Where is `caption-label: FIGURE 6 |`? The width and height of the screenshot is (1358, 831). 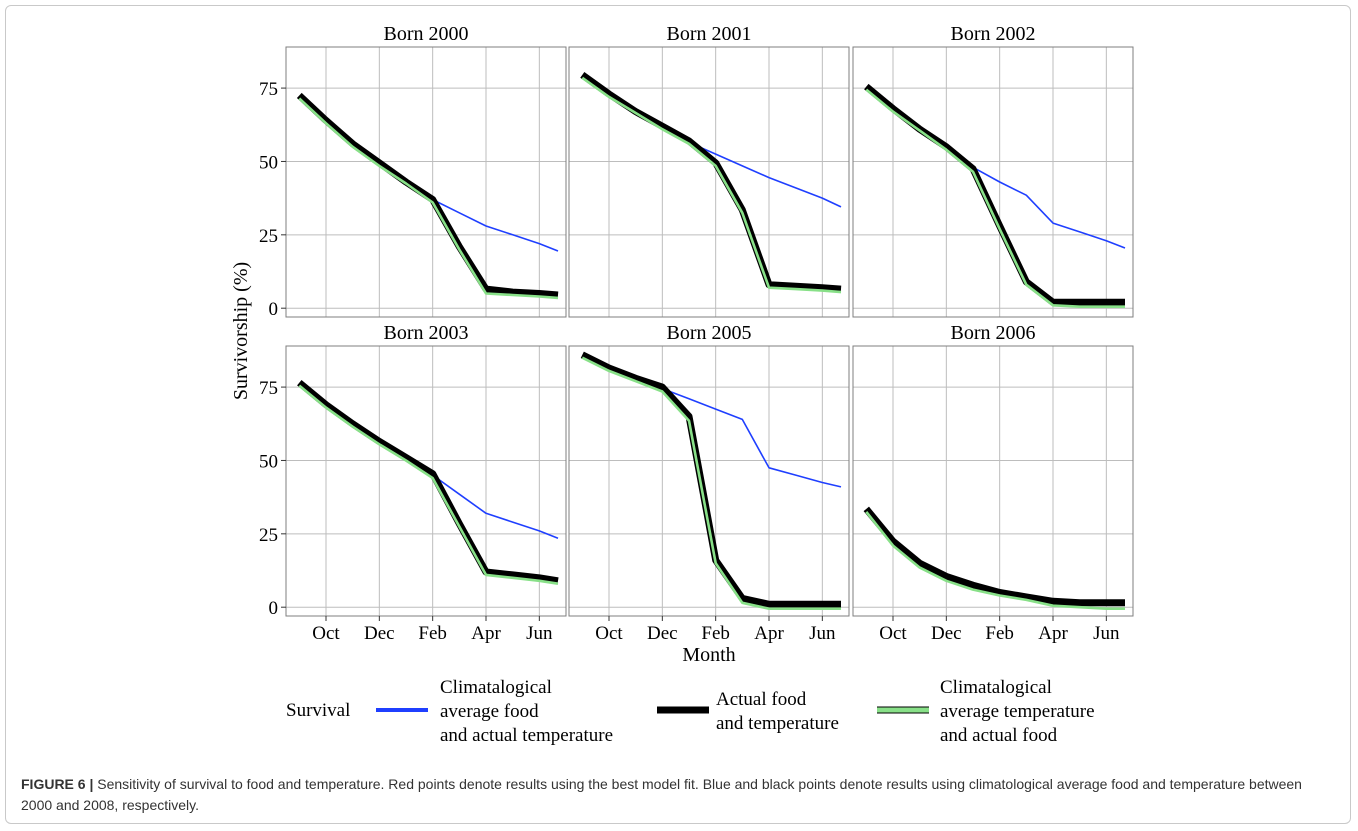
caption-label: FIGURE 6 | is located at coordinates (57, 784).